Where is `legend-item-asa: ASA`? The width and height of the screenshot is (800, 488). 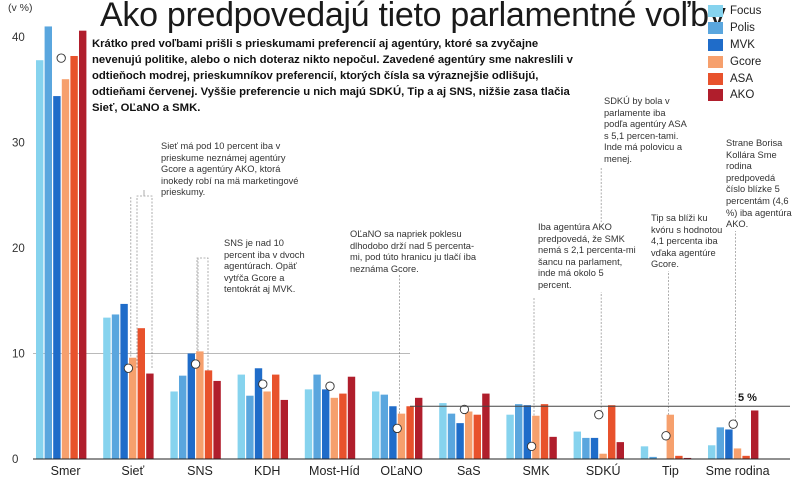
legend-item-asa: ASA is located at coordinates (734, 78).